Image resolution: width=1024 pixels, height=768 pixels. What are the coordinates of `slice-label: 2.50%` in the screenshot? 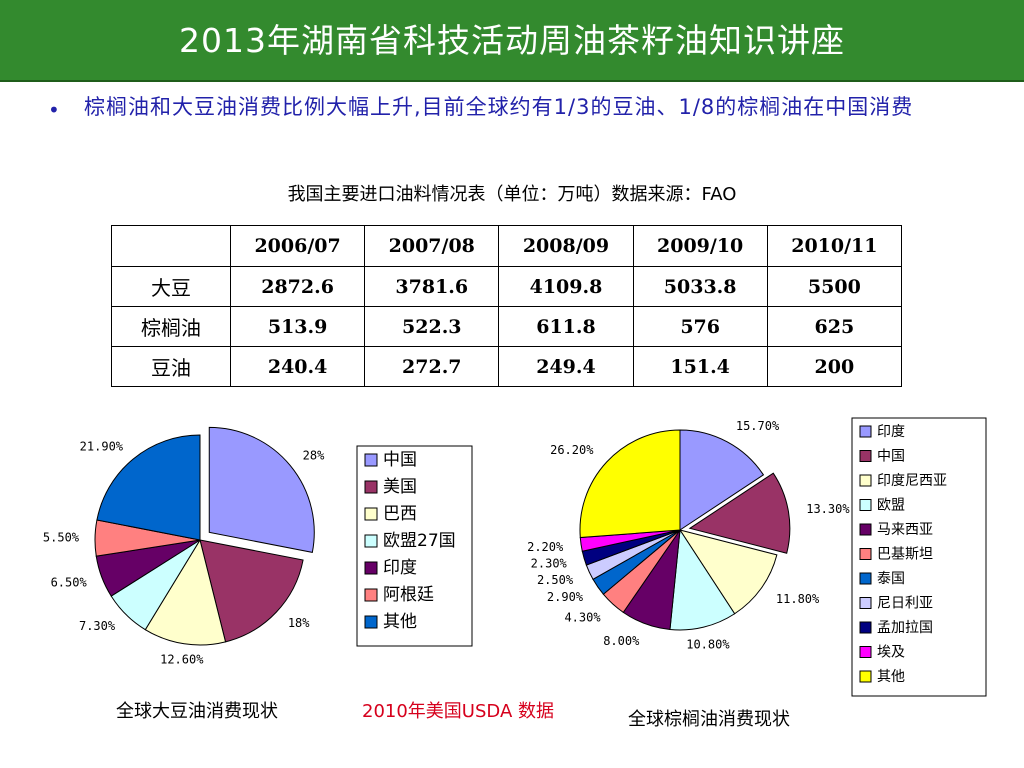 It's located at (555, 580).